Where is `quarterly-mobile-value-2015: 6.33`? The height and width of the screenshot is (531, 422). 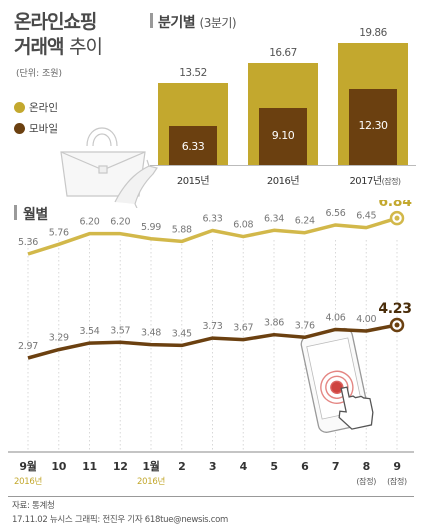 quarterly-mobile-value-2015: 6.33 is located at coordinates (193, 146).